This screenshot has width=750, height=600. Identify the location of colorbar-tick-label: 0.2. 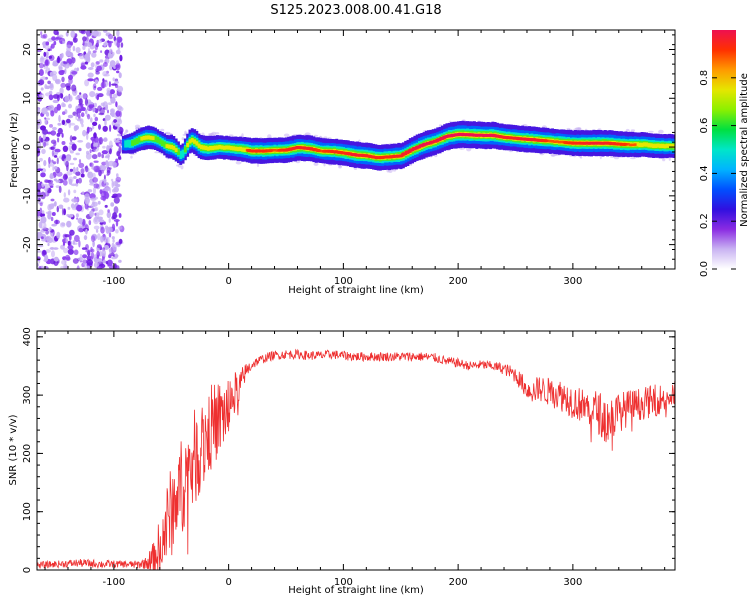
(704, 221).